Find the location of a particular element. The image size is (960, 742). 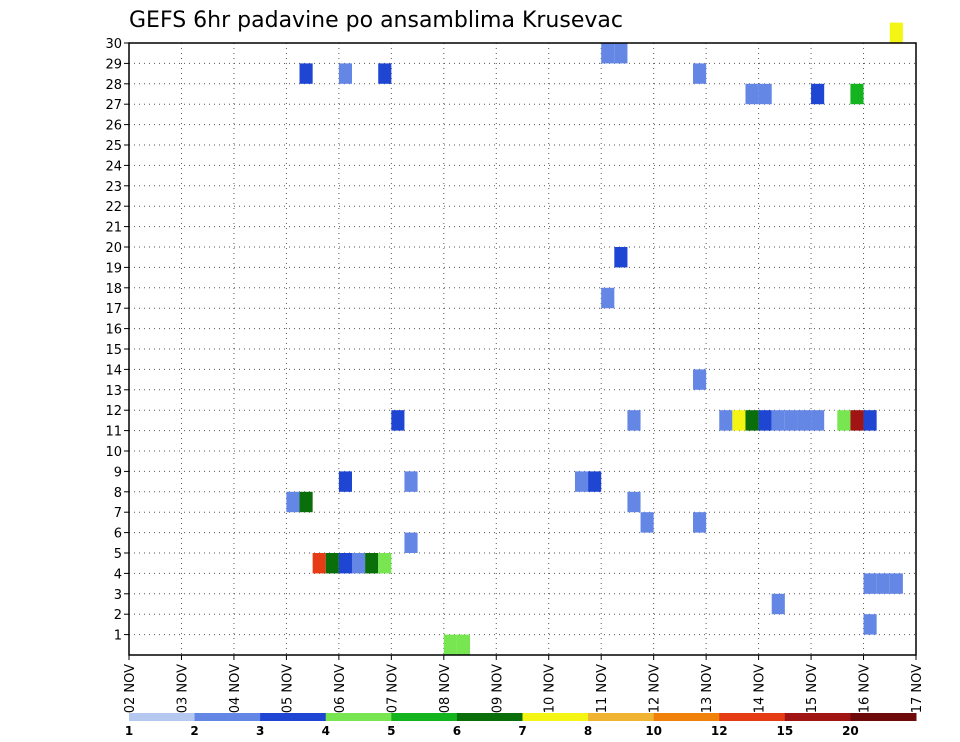

y-tick-label: 23 is located at coordinates (113, 187).